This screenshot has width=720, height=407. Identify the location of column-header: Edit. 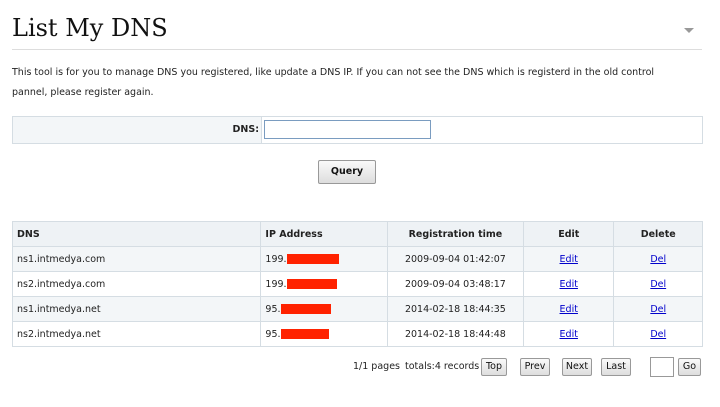
(569, 234).